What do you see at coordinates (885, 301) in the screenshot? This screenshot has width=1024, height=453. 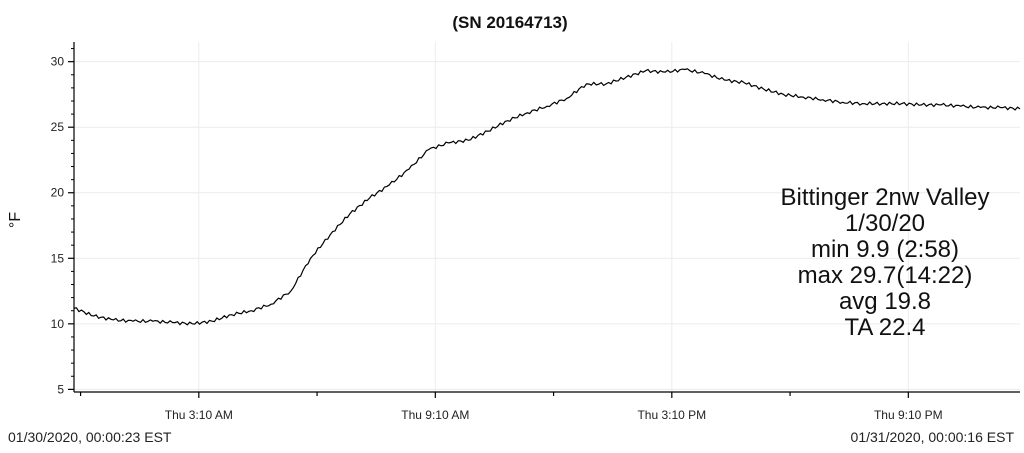 I see `annotation-line: avg 19.8` at bounding box center [885, 301].